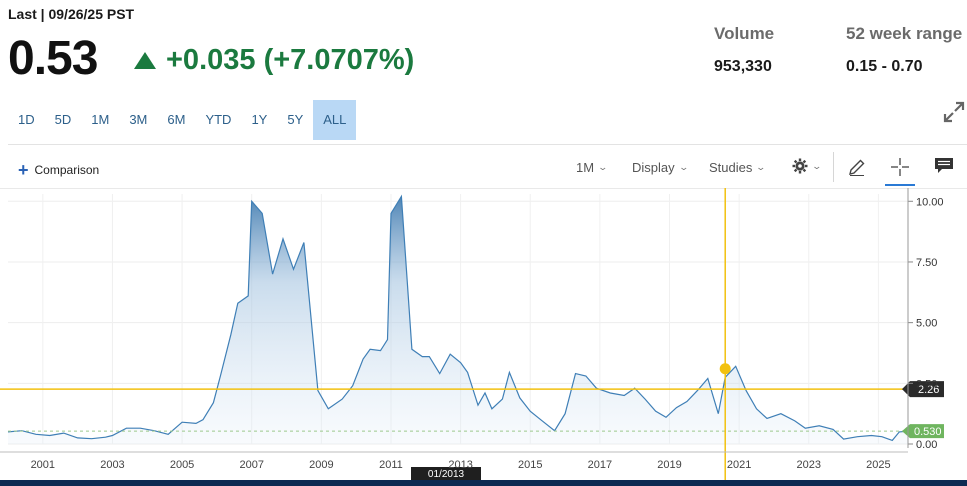  I want to click on volume-stat: Volume 953,330, so click(744, 50).